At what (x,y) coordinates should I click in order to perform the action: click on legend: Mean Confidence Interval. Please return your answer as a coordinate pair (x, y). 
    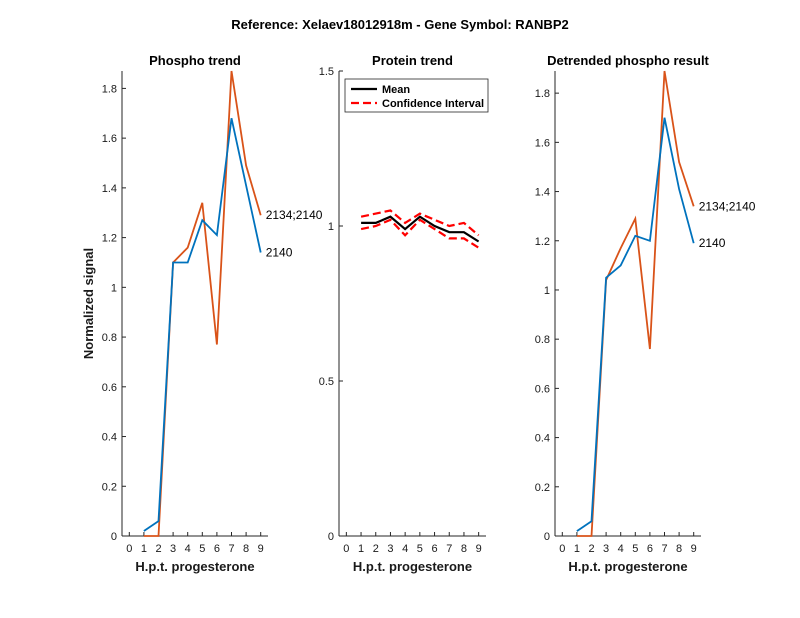
    Looking at the image, I should click on (416, 95).